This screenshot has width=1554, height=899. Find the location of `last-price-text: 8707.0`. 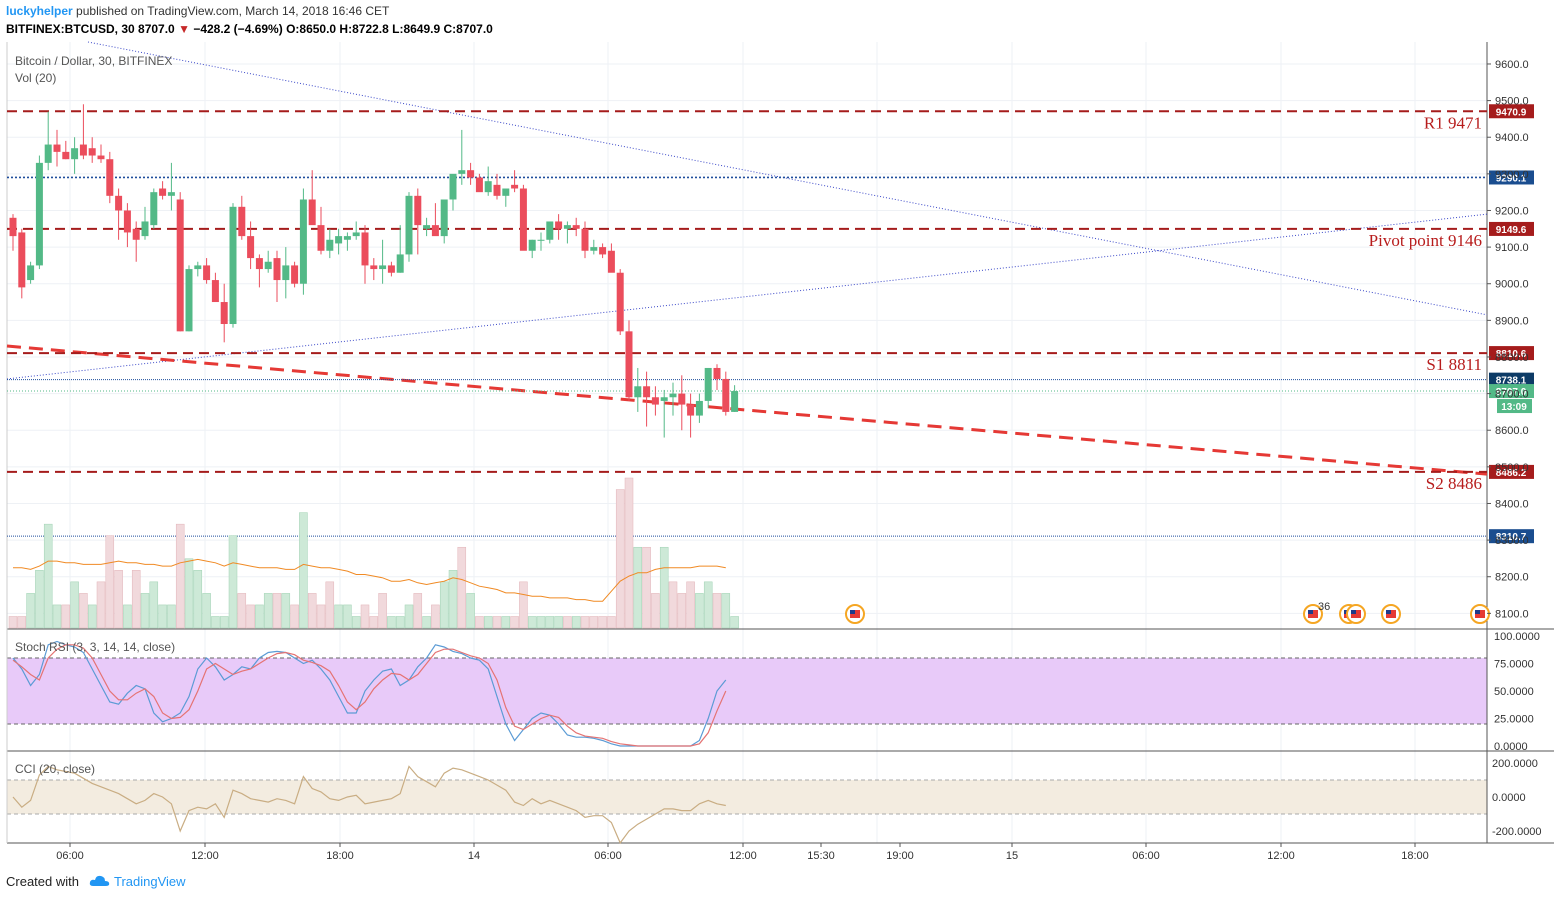

last-price-text: 8707.0 is located at coordinates (1511, 392).